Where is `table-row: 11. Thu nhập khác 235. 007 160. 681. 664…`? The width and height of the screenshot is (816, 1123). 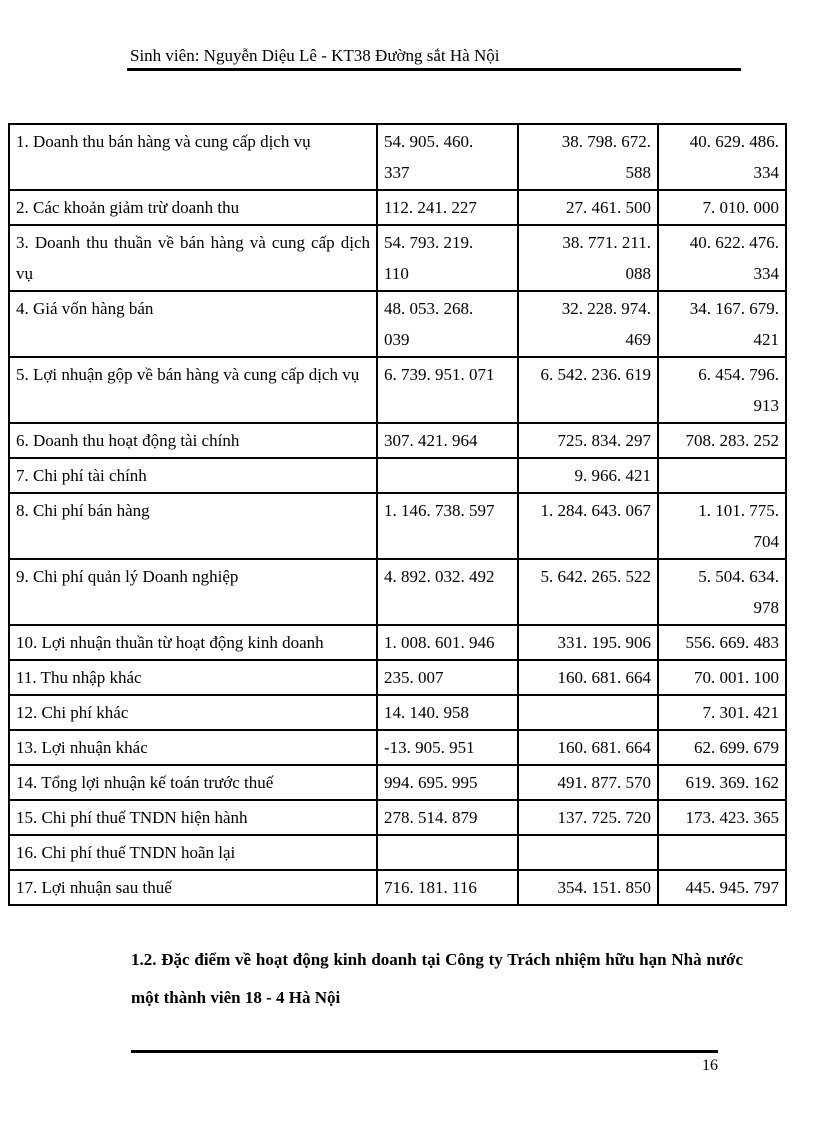 table-row: 11. Thu nhập khác 235. 007 160. 681. 664… is located at coordinates (397, 677).